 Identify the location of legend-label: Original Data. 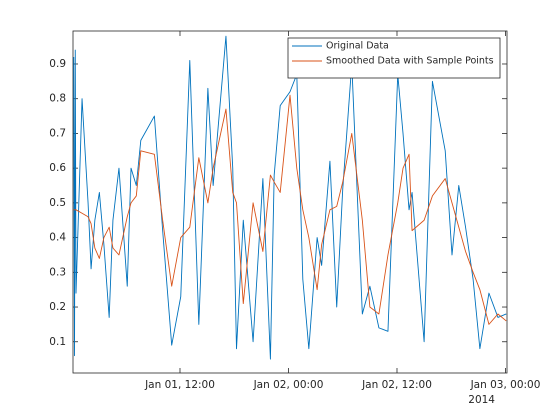
(357, 46).